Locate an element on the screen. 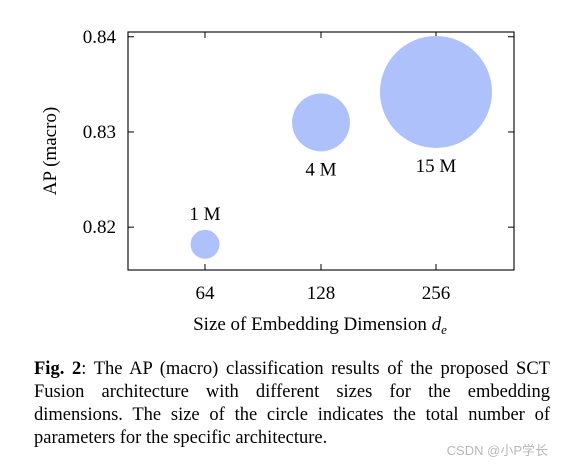 The width and height of the screenshot is (562, 466). bubble-label: 4 M is located at coordinates (320, 169).